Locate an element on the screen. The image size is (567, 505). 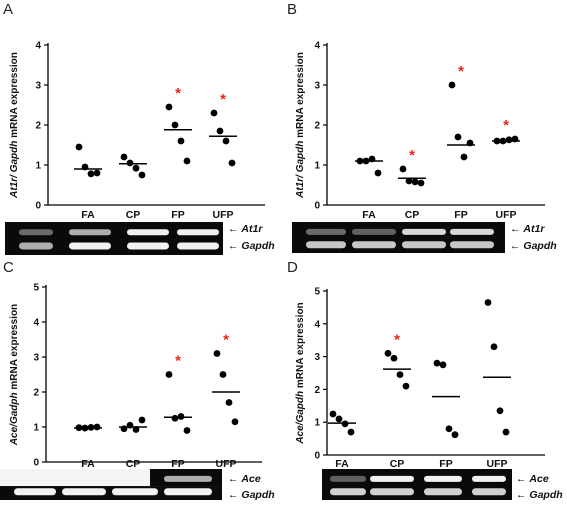
gel-band-label: ← Ace is located at coordinates (532, 479).